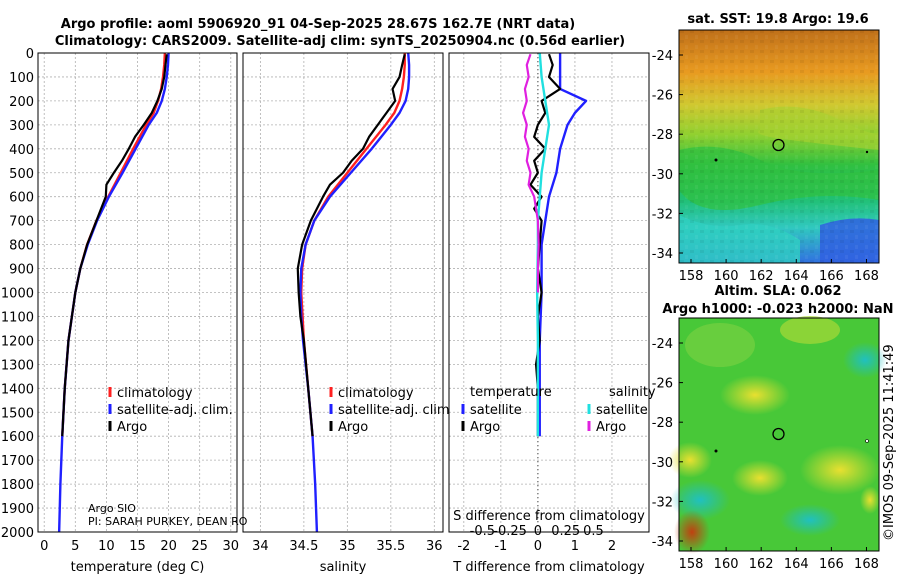  Describe the element at coordinates (17, 533) in the screenshot. I see `depth-tick-label: 2000` at that location.